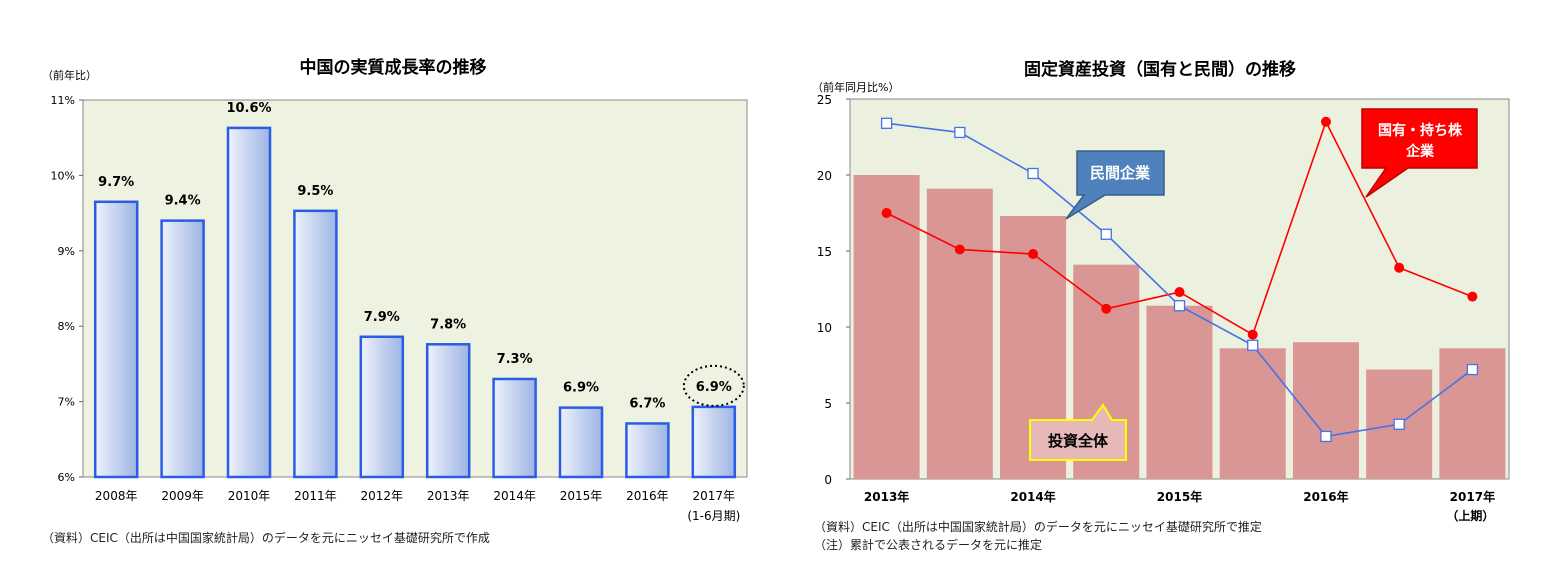 The height and width of the screenshot is (588, 1559). Describe the element at coordinates (448, 324) in the screenshot. I see `data-label: 7.8%` at that location.